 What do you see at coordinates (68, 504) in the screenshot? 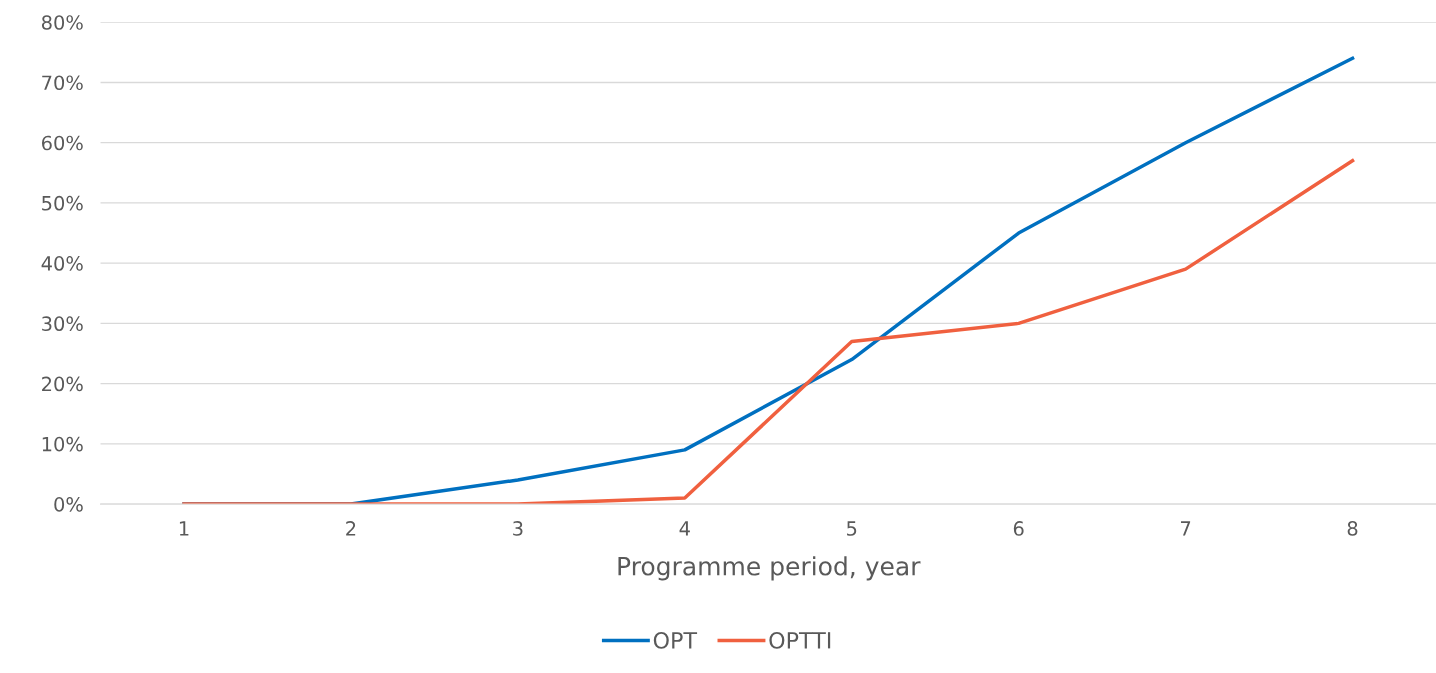
I see `y-tick-label: 0%` at bounding box center [68, 504].